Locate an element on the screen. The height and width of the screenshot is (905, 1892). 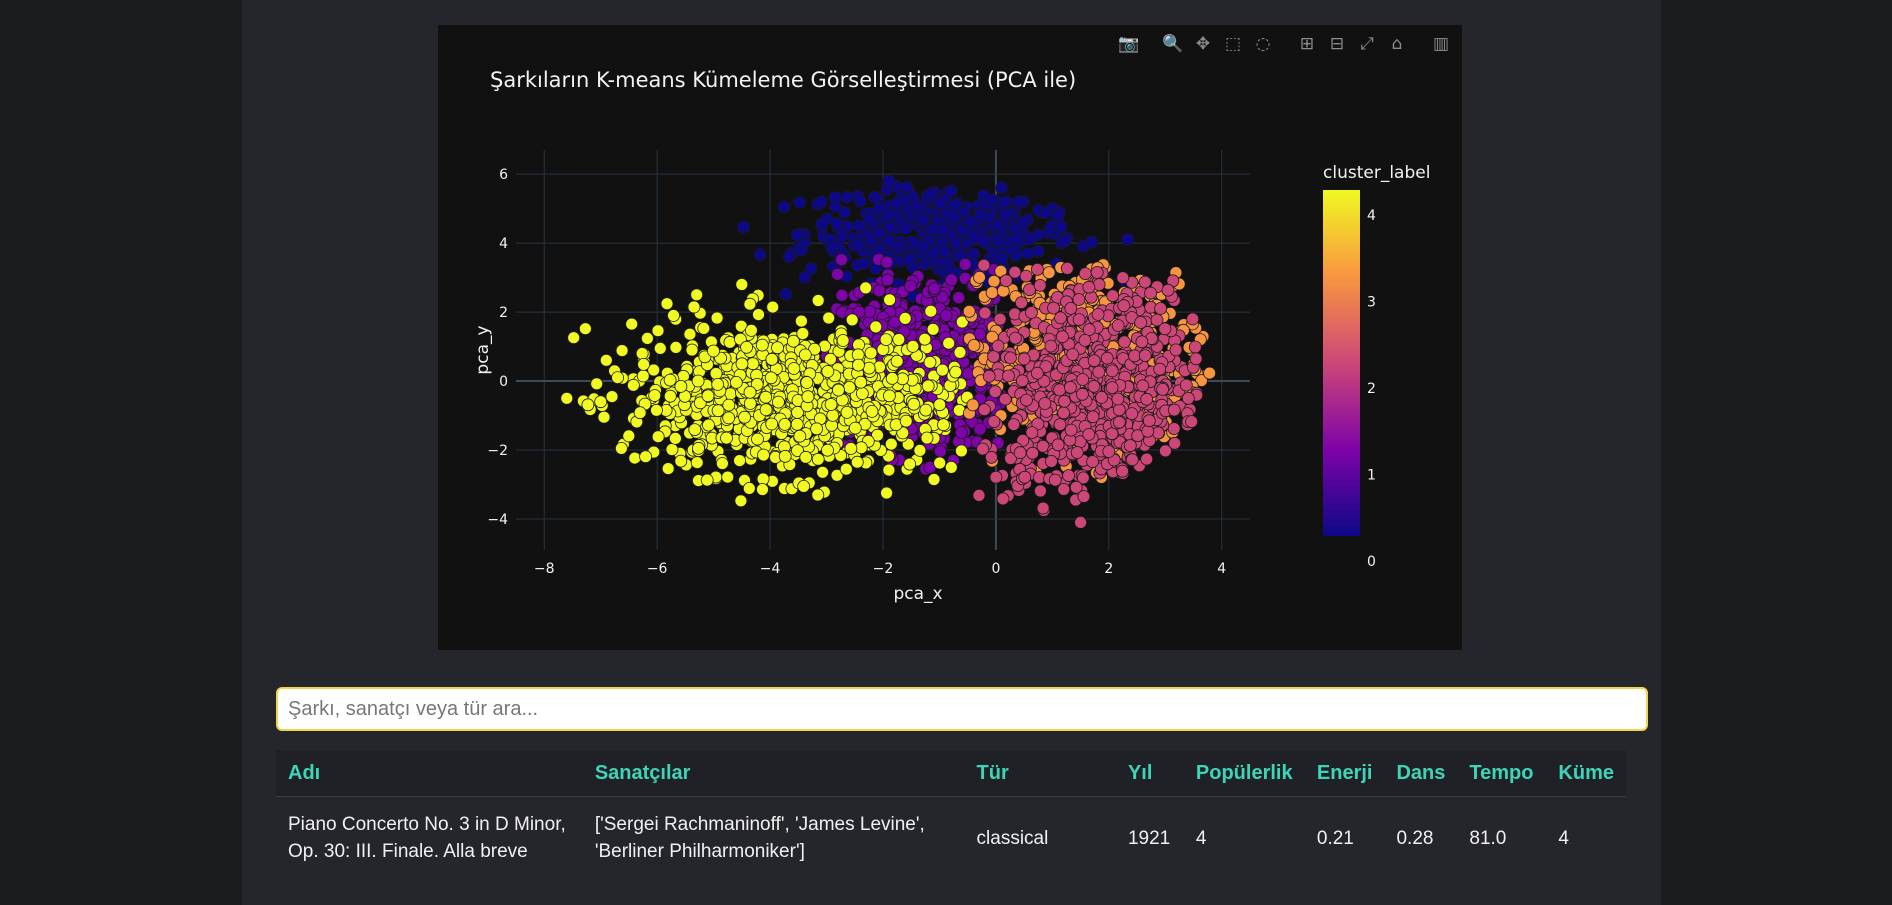
column-header-artists: Sanatçılar is located at coordinates (773, 773).